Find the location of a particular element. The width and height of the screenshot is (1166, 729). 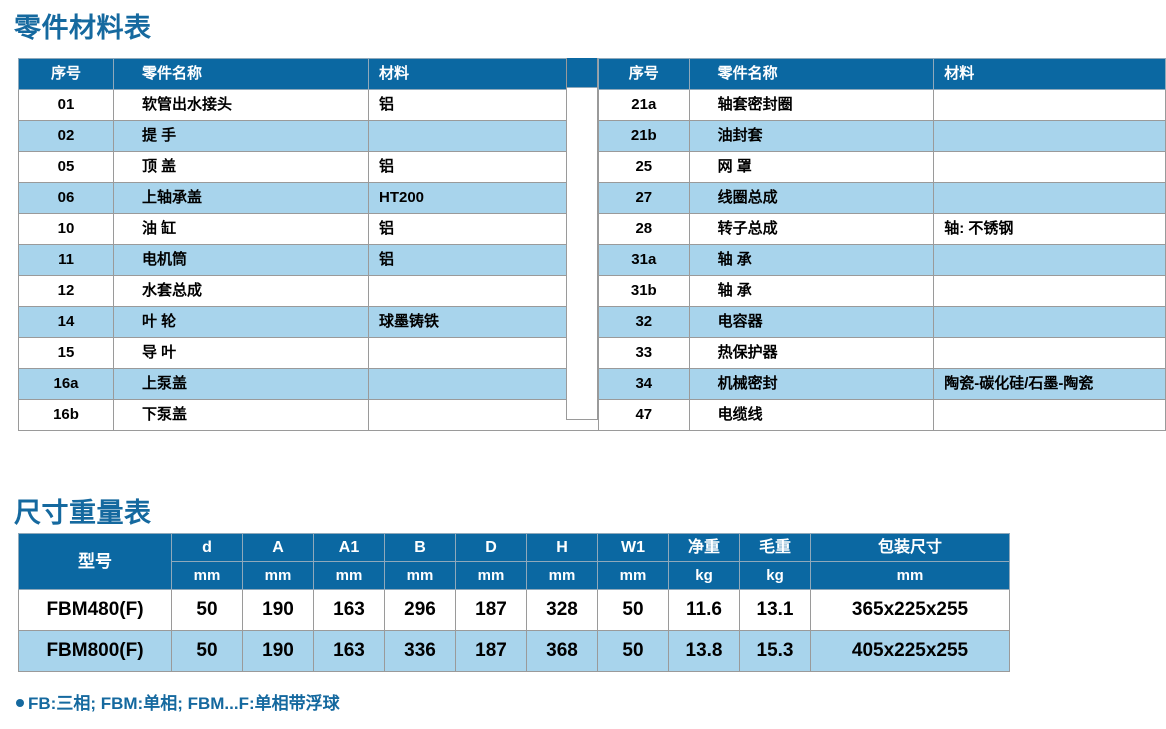

table-row: 16a 上泵盖 is located at coordinates (312, 384).